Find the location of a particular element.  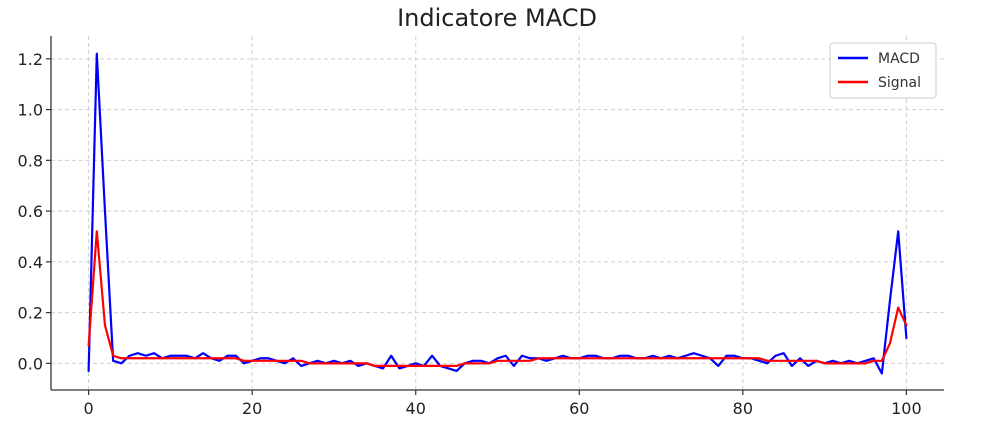

y-tick-label: 0.2 is located at coordinates (30, 313).